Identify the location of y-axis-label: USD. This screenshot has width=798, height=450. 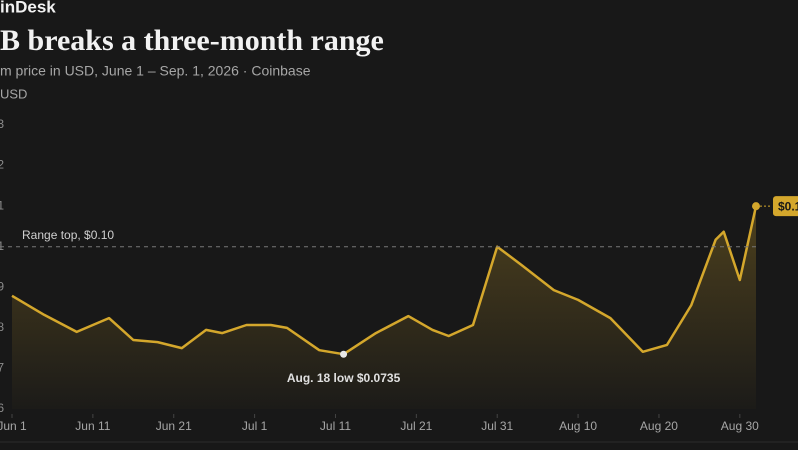
(13, 93).